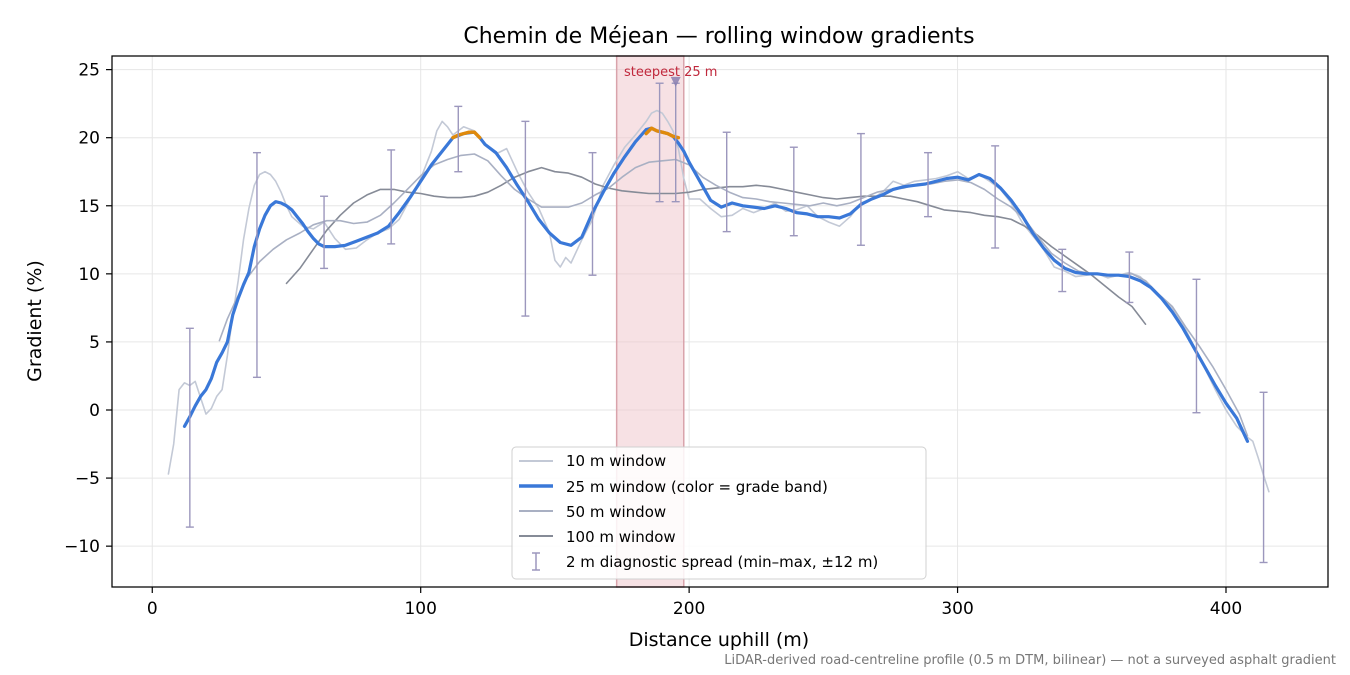 This screenshot has height=675, width=1350. I want to click on legend-entry-50m: 50 m window, so click(592, 512).